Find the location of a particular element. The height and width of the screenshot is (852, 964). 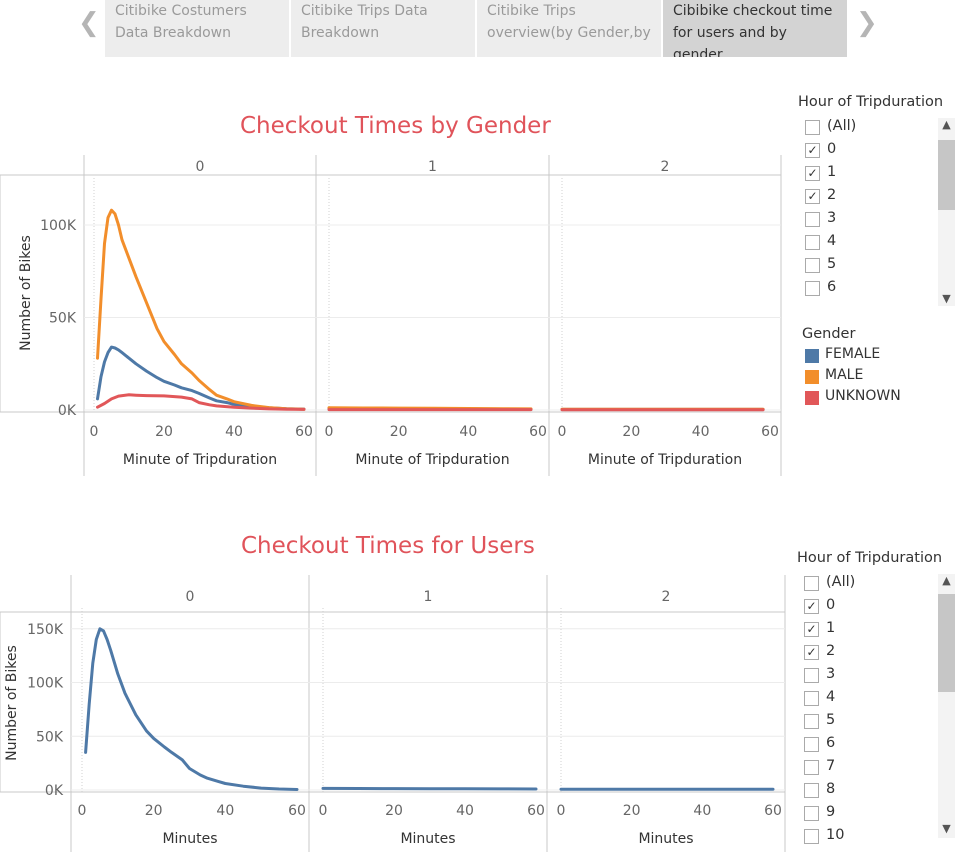

panel-header: 0 is located at coordinates (200, 167).